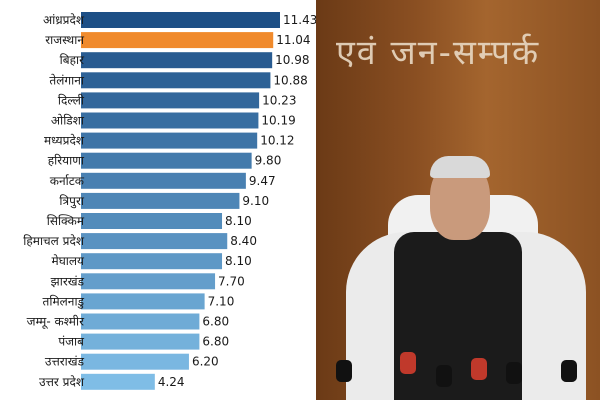  What do you see at coordinates (231, 281) in the screenshot?
I see `value-label: 7.70` at bounding box center [231, 281].